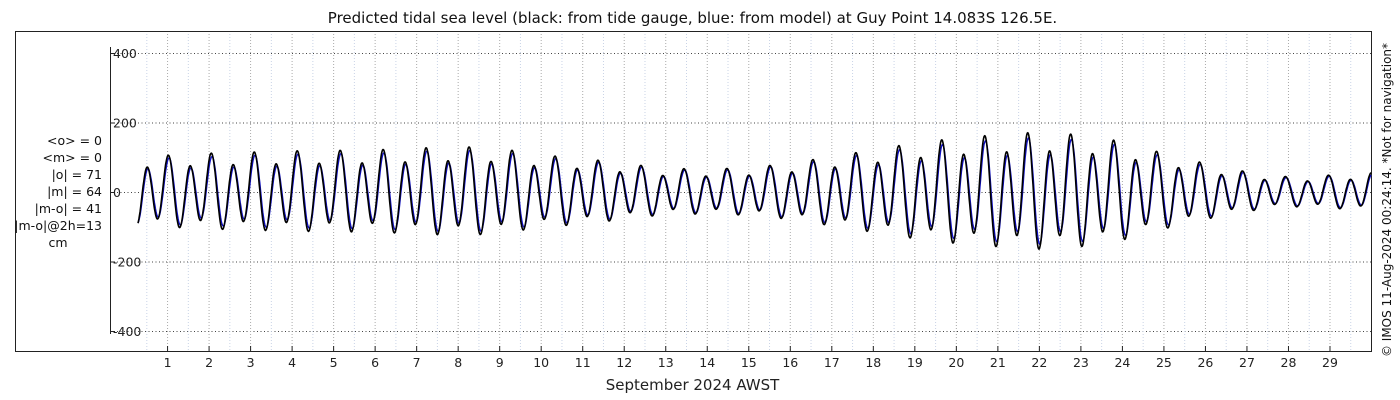 The image size is (1400, 400). Describe the element at coordinates (692, 385) in the screenshot. I see `x-axis-label: September 2024 AWST` at that location.